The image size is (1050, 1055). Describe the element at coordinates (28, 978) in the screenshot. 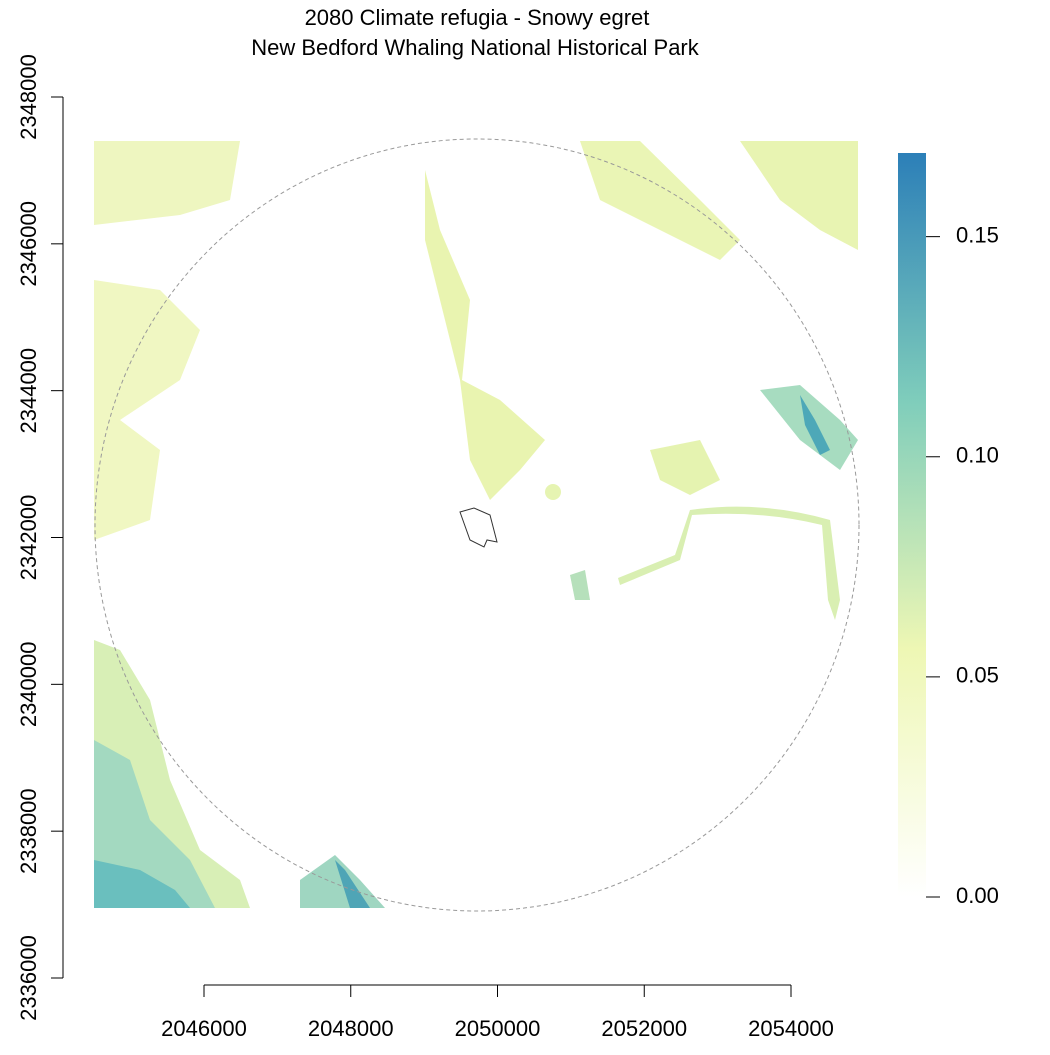

I see `y-tick-label: 2336000` at that location.